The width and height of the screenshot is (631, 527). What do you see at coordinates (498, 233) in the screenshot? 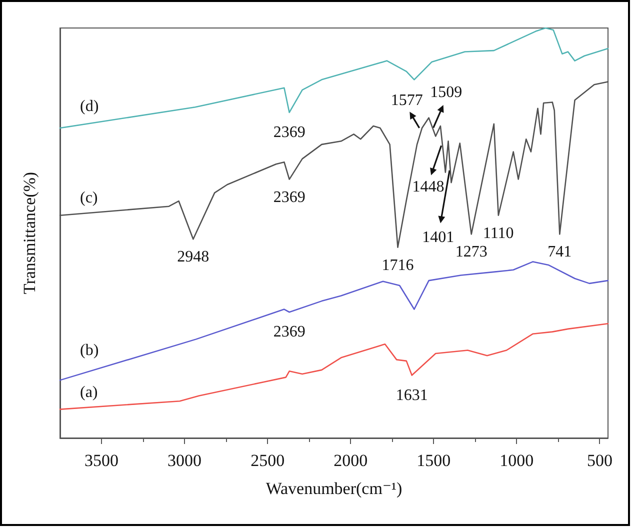
I see `annotation: 1110` at bounding box center [498, 233].